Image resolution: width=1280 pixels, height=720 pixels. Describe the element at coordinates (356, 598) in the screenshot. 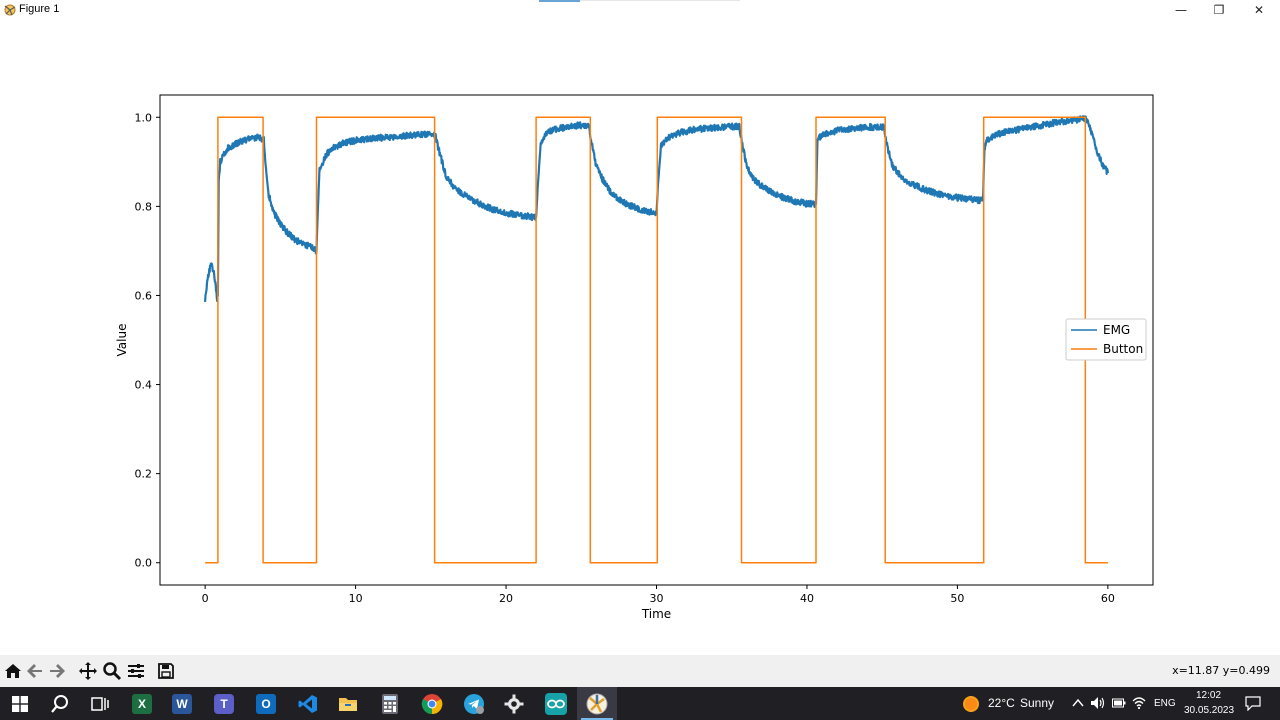

I see `x-tick-label: 10` at that location.